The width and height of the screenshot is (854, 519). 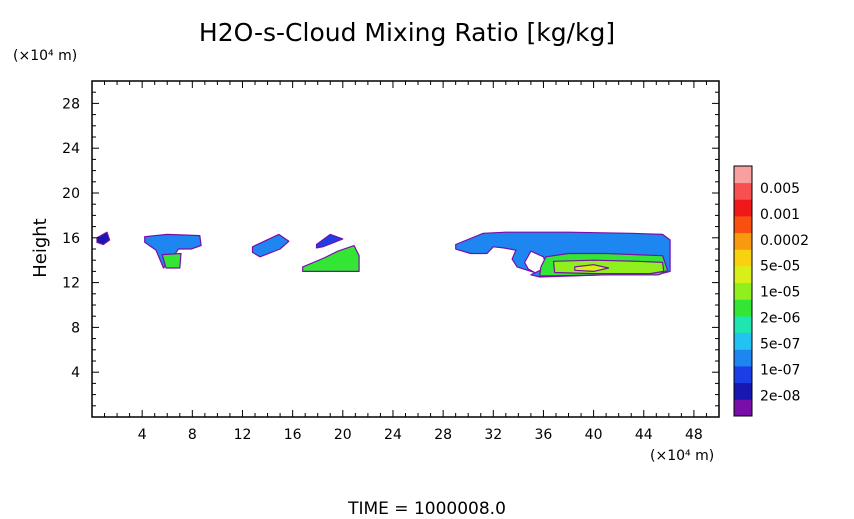 I want to click on x-tick-label: 36, so click(x=544, y=435).